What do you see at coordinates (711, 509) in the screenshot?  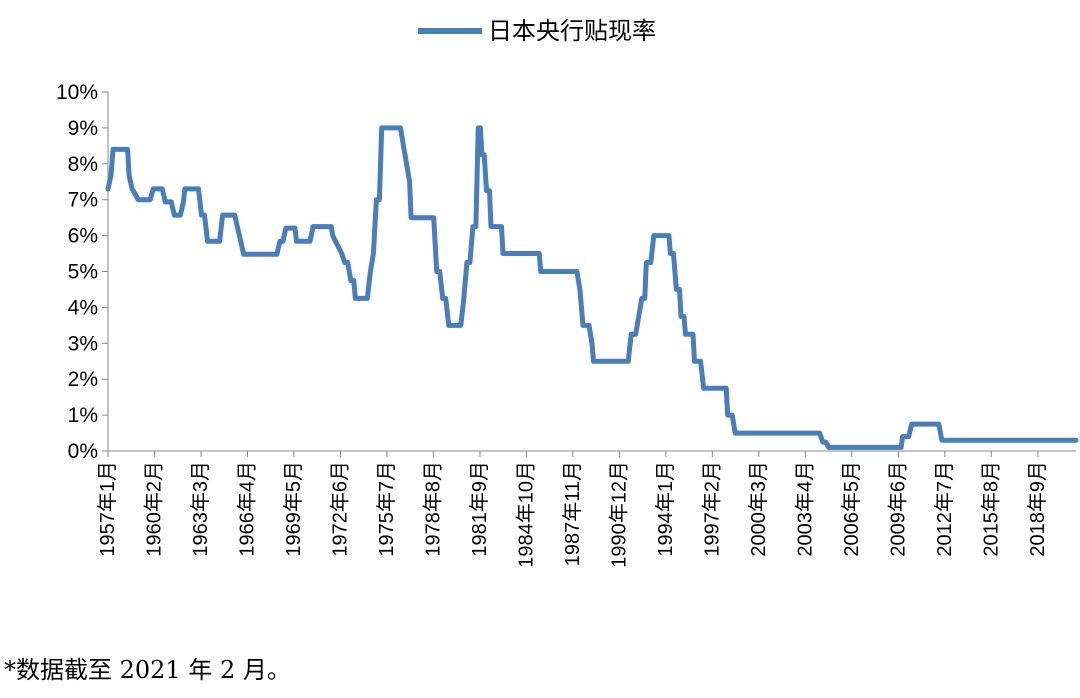 I see `x-tick-label: 1997年2月` at bounding box center [711, 509].